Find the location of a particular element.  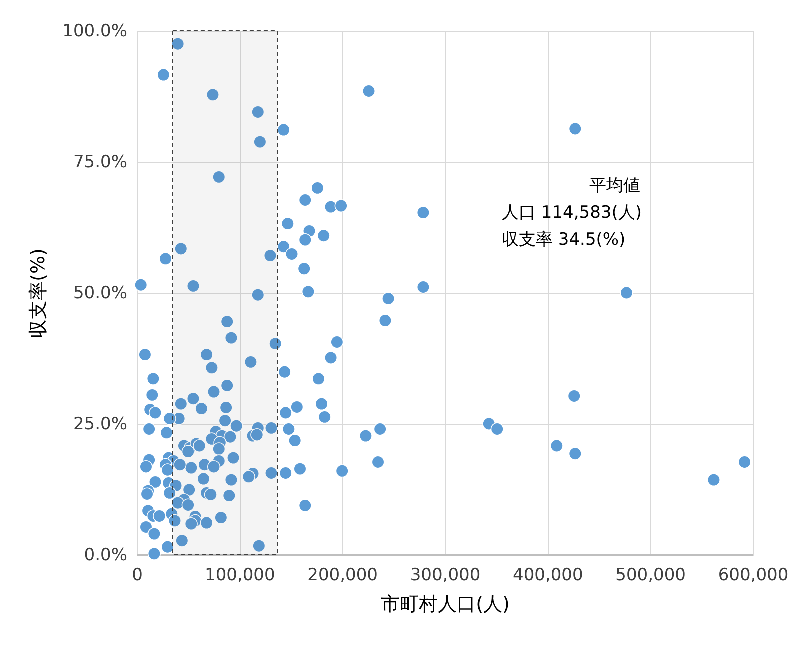

y-tick-label: 50.0% is located at coordinates (100, 294).